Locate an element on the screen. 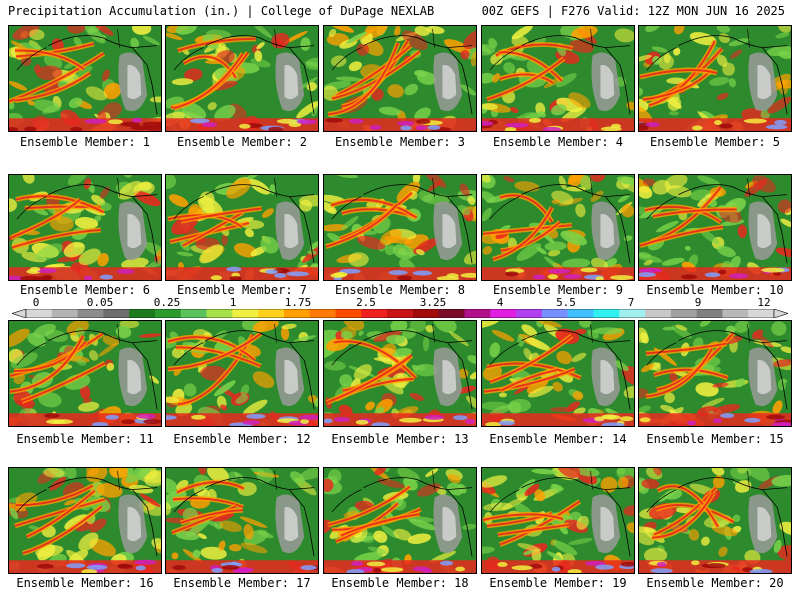 The image size is (800, 600). ensemble-member-label: Ensemble Member: 13 is located at coordinates (400, 439).